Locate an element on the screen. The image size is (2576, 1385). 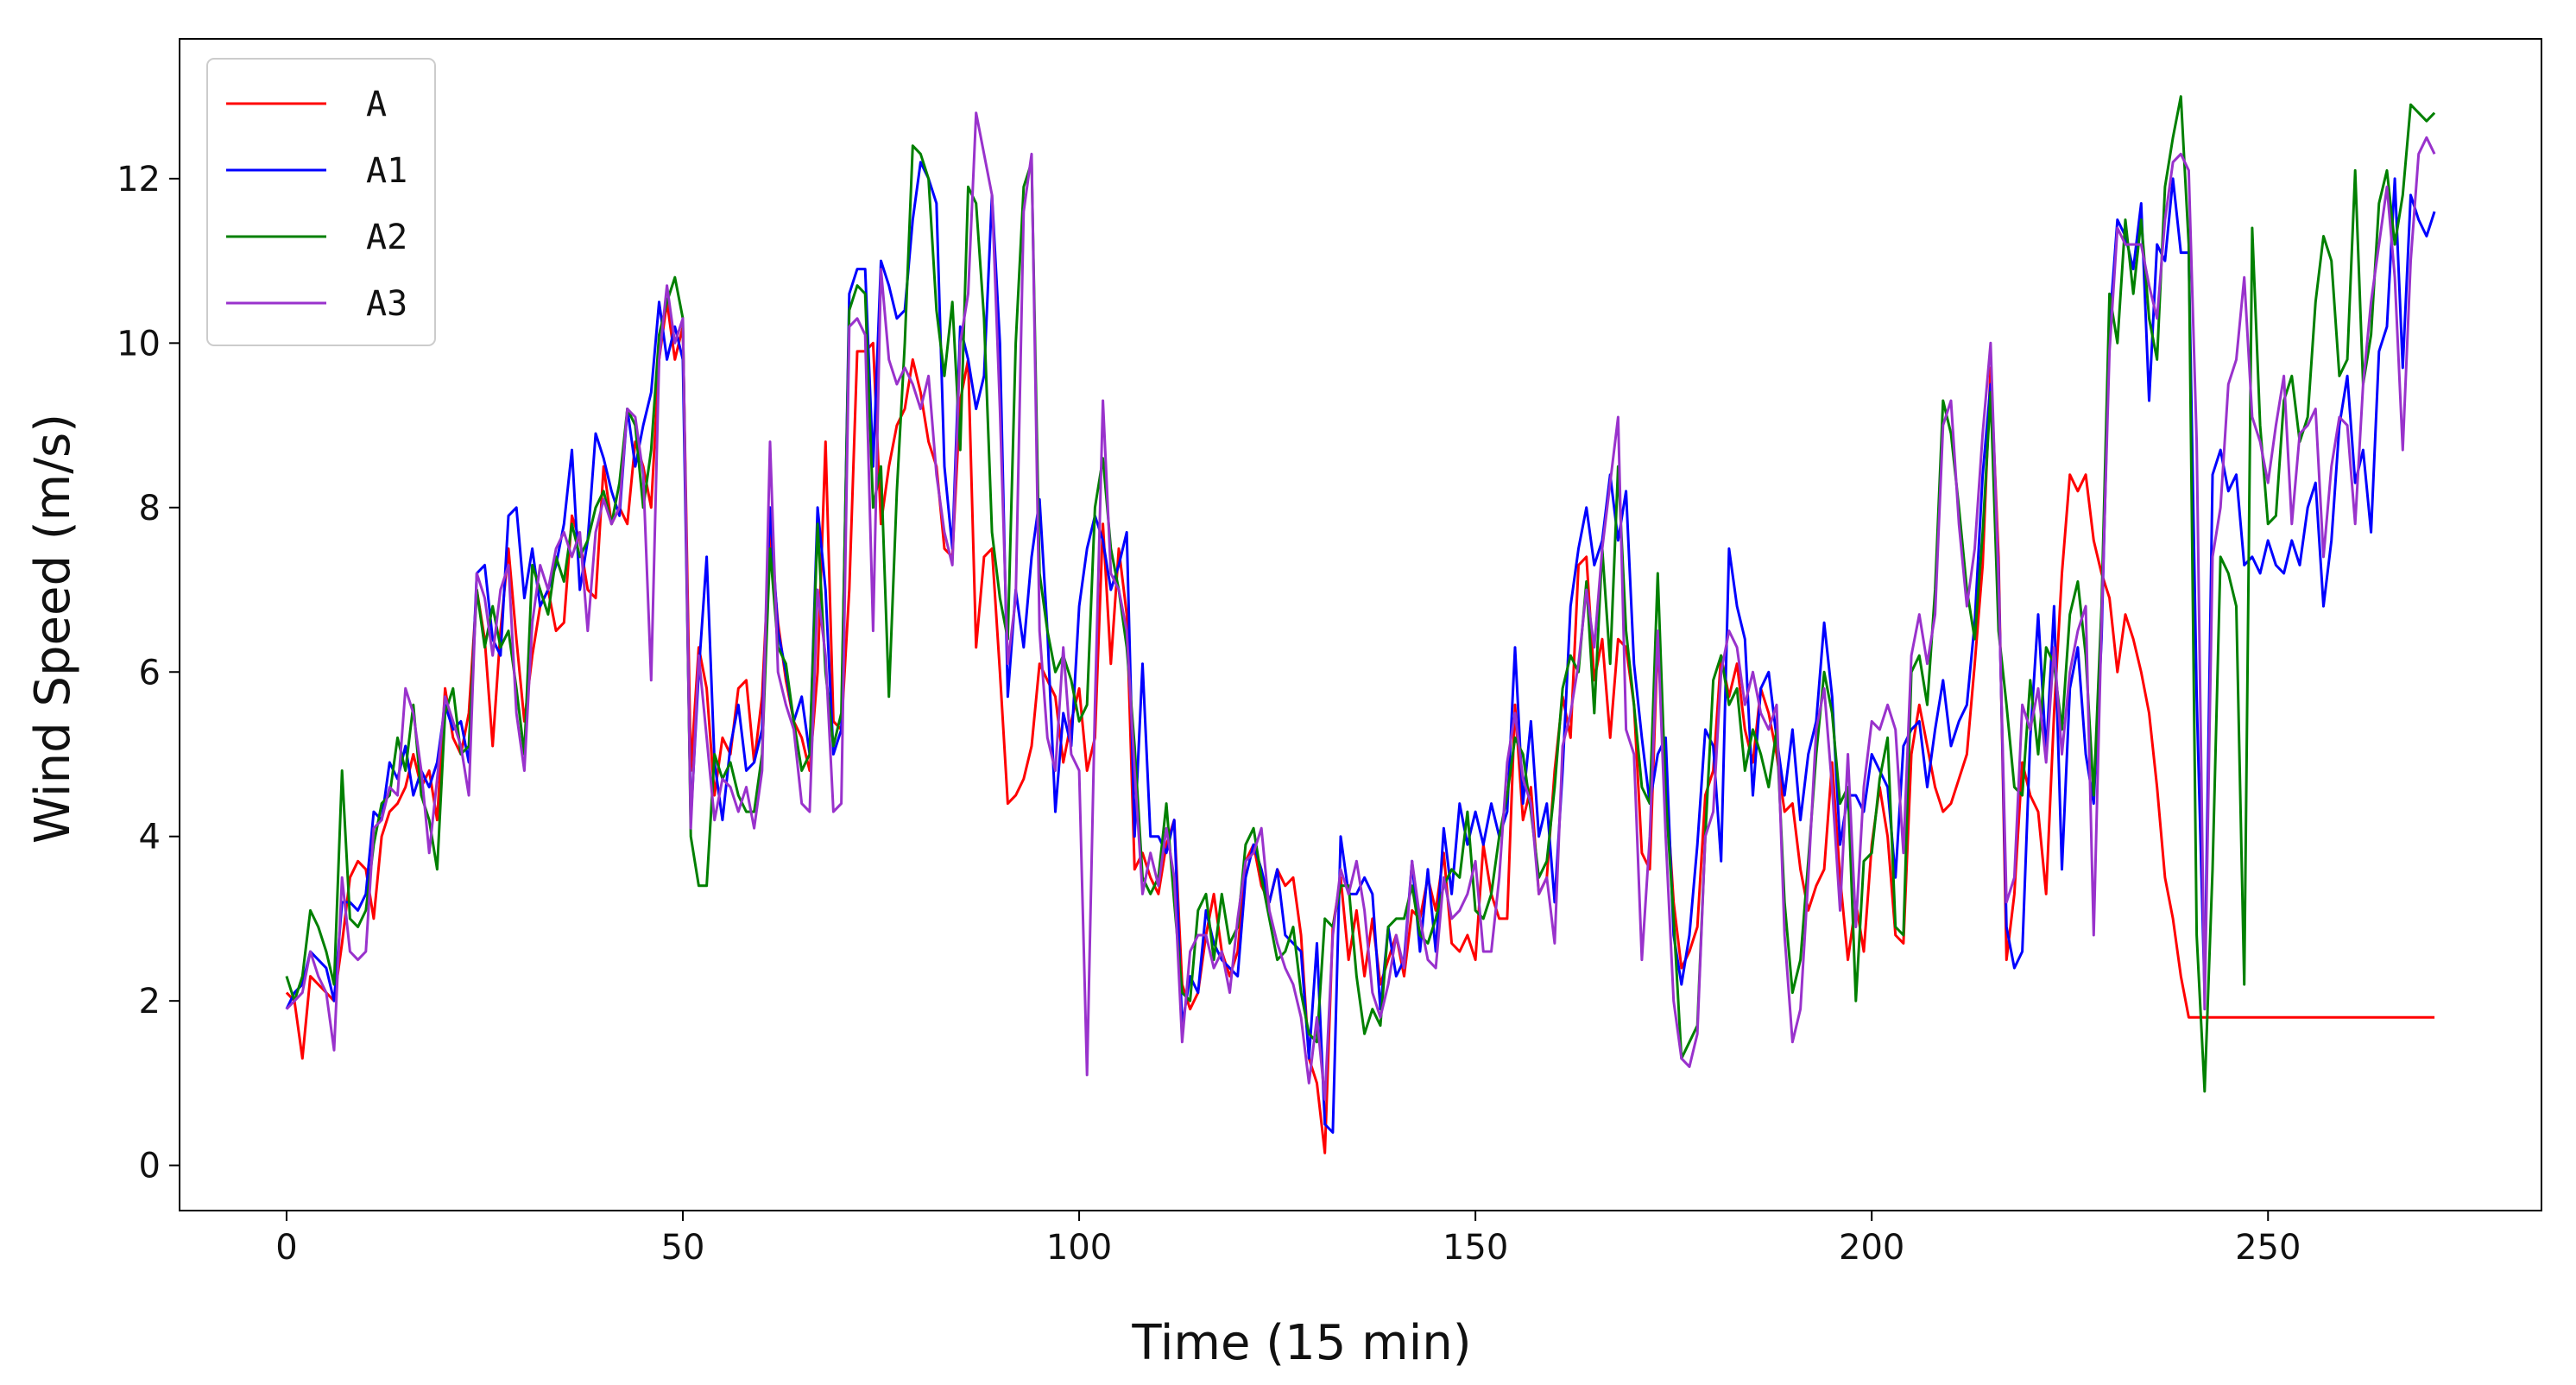
x-axis-label: Time (15 min) is located at coordinates (1301, 1343).